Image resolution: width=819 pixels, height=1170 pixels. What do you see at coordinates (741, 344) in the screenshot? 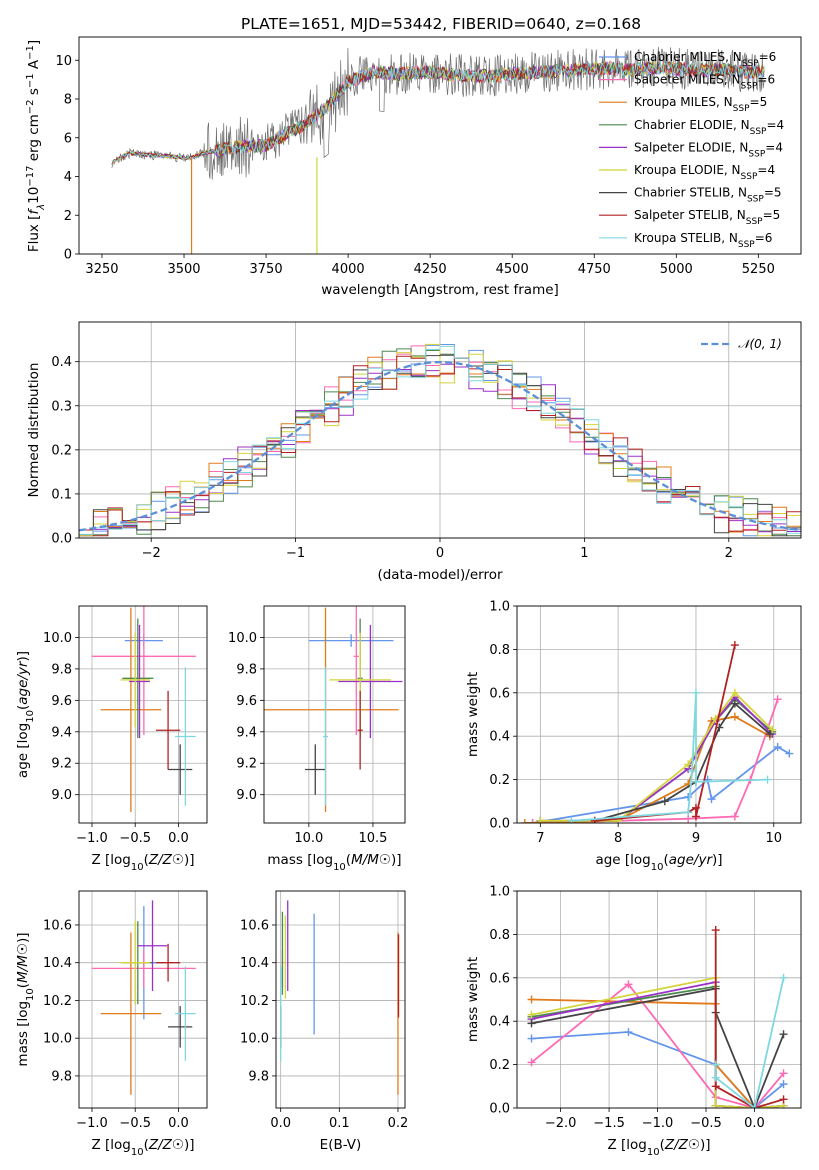
I see `histogram-legend: 𝒩(0, 1)` at bounding box center [741, 344].